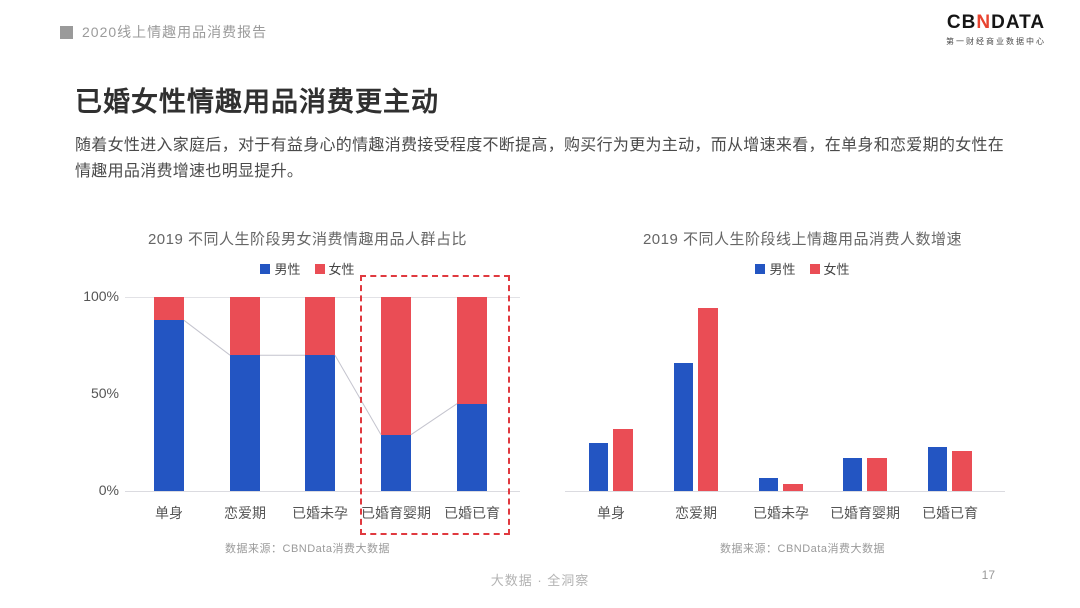 This screenshot has height=608, width=1080. What do you see at coordinates (802, 268) in the screenshot?
I see `chart-legend-right: 男性 女性` at bounding box center [802, 268].